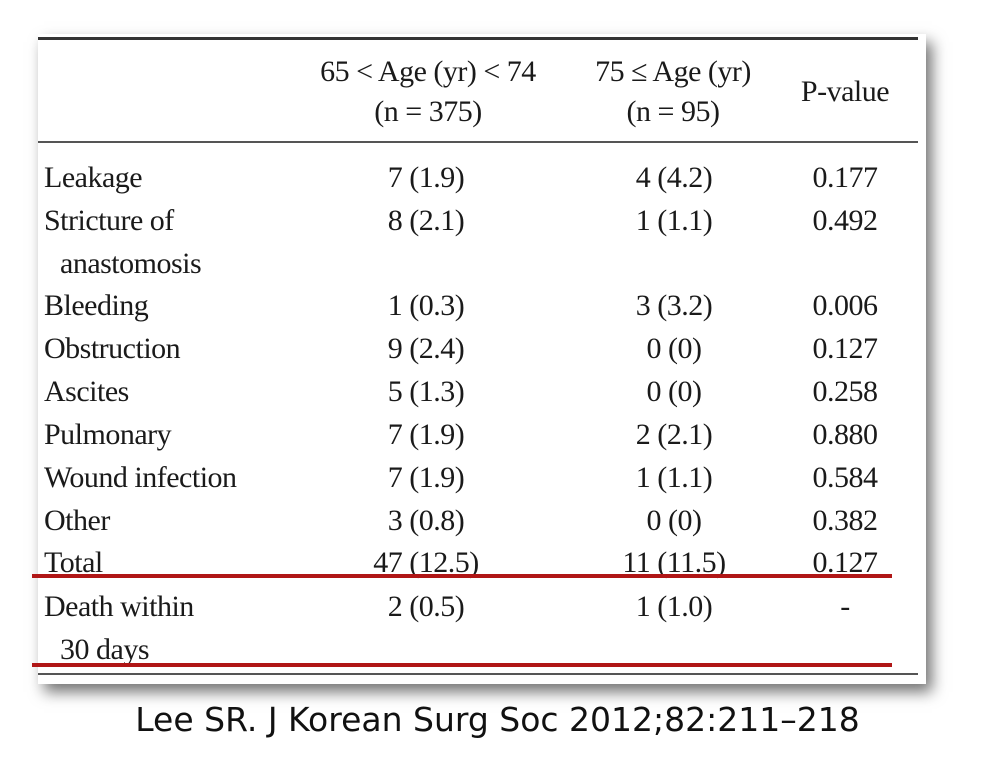 The width and height of the screenshot is (995, 770). What do you see at coordinates (845, 520) in the screenshot?
I see `row-p-value: 0.382` at bounding box center [845, 520].